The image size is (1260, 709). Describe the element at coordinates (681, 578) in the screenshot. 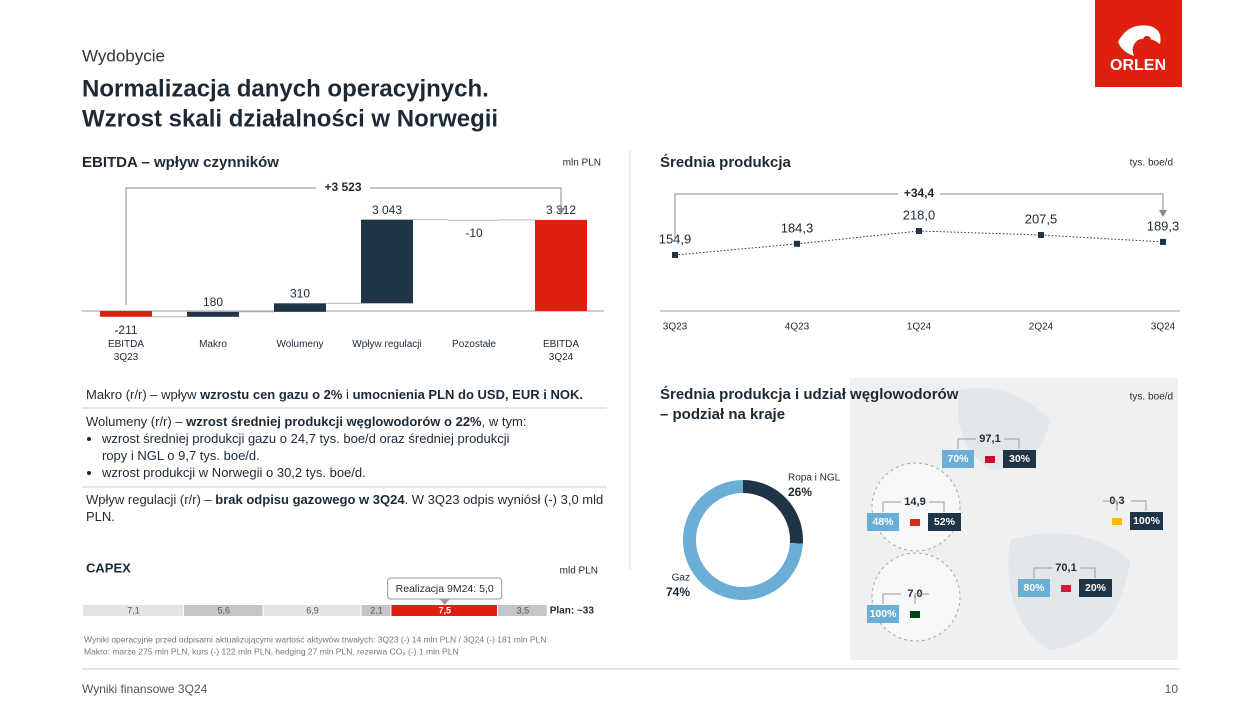

I see `legend-label: Gaz` at that location.